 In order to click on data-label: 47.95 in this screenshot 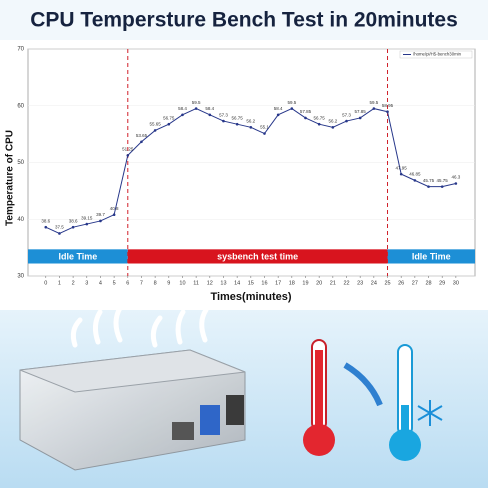, I will do `click(402, 167)`.